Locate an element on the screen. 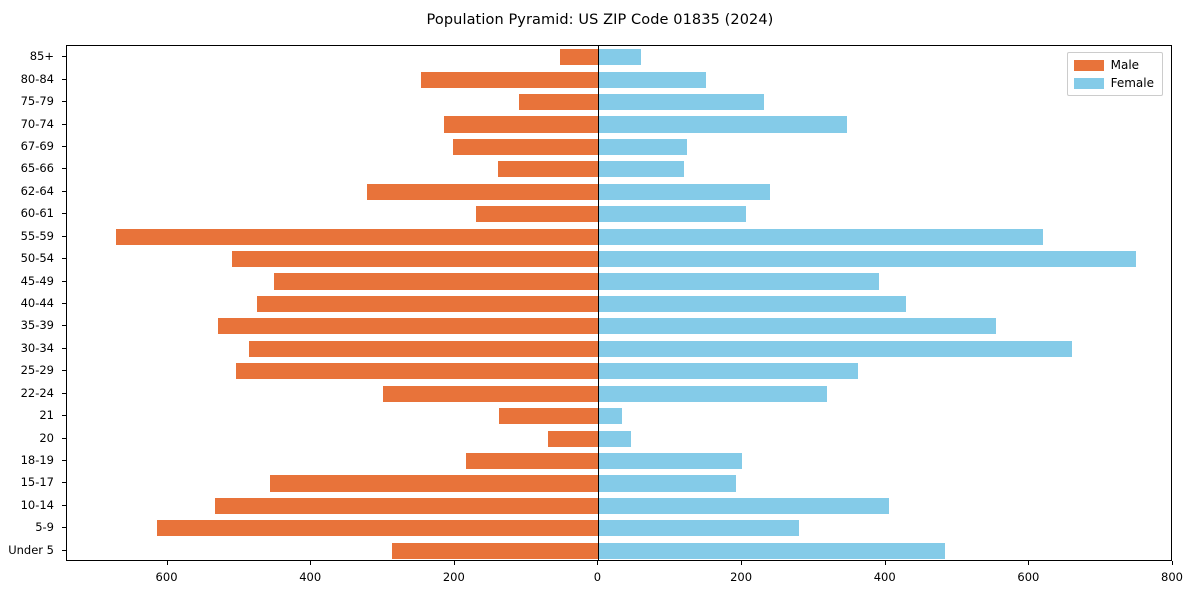 Image resolution: width=1200 pixels, height=600 pixels. y-tick-label: 30-34 is located at coordinates (37, 347).